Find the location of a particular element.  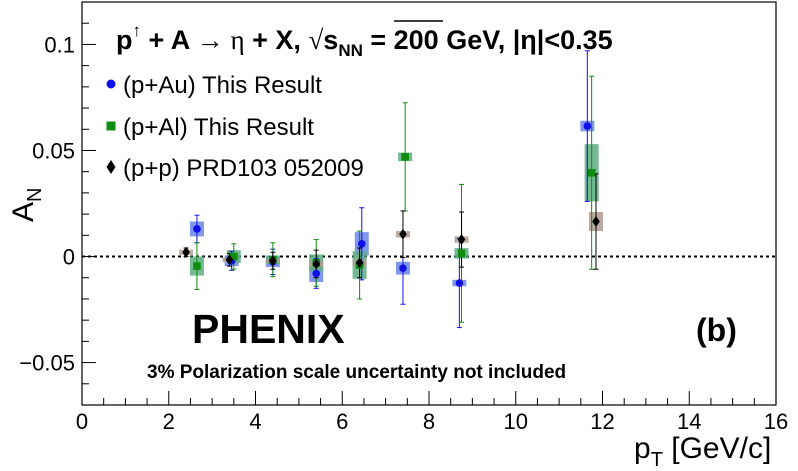

x-axis-label-sub: T is located at coordinates (657, 460).